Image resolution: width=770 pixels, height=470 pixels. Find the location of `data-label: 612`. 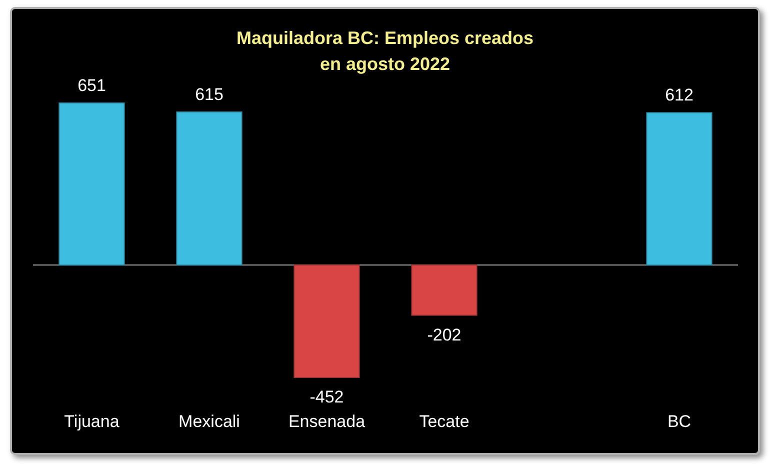

data-label: 612 is located at coordinates (679, 95).